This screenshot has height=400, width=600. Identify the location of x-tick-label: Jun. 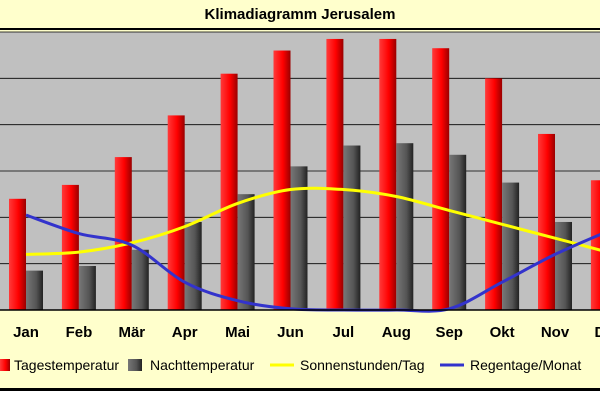
(290, 332).